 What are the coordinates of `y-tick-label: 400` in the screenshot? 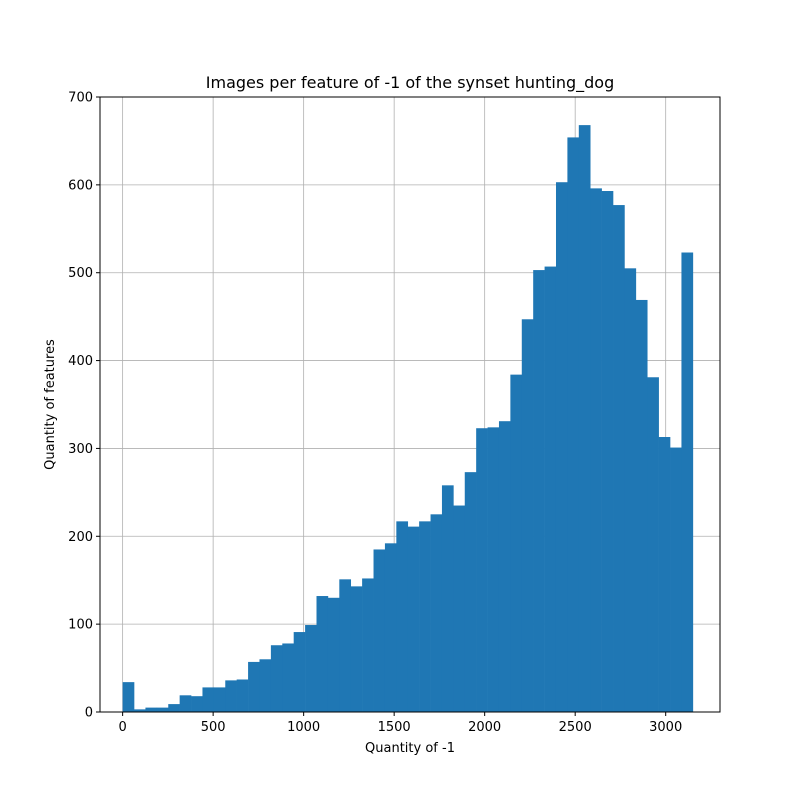 It's located at (80, 361).